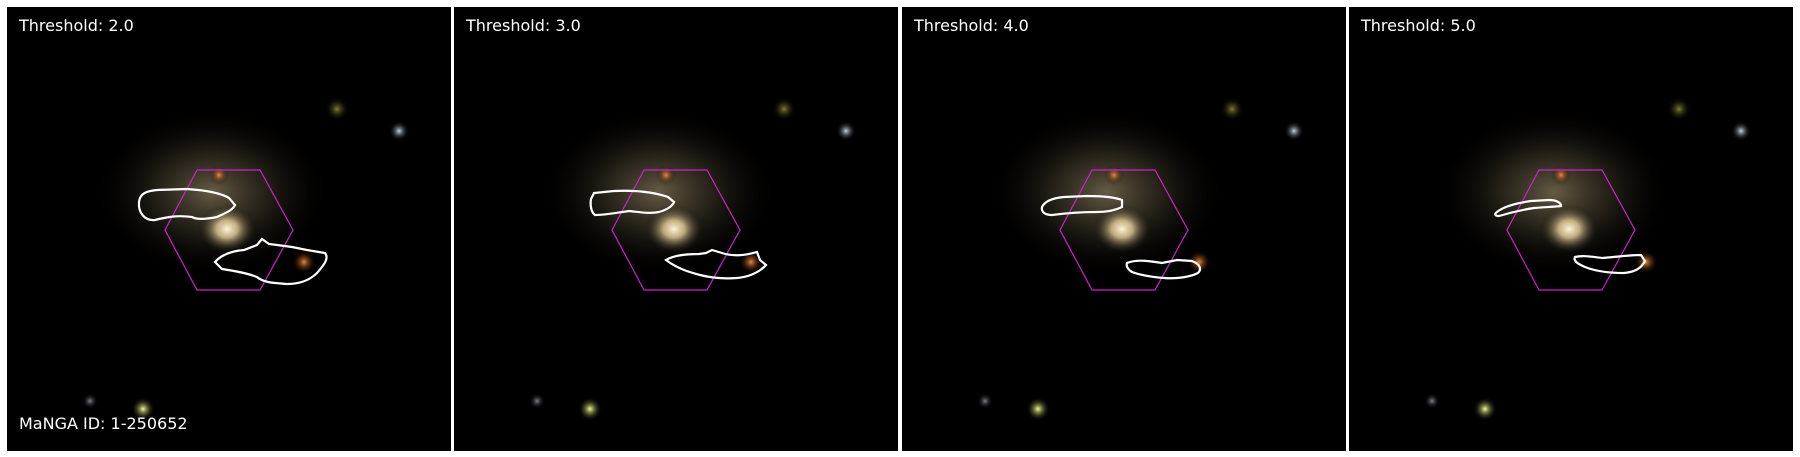 Image resolution: width=1800 pixels, height=457 pixels. Describe the element at coordinates (523, 25) in the screenshot. I see `threshold-label: Threshold: 3.0` at that location.